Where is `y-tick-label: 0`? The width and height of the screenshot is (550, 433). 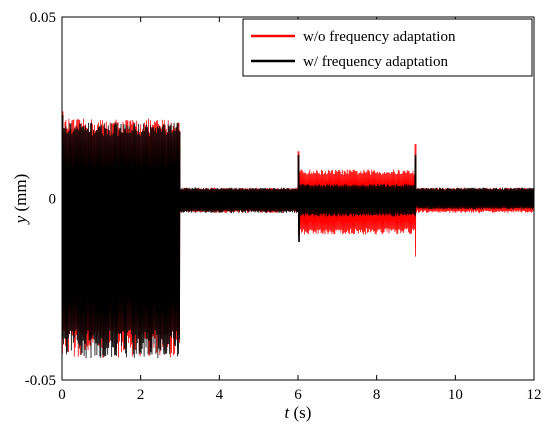
y-tick-label: 0 is located at coordinates (53, 200).